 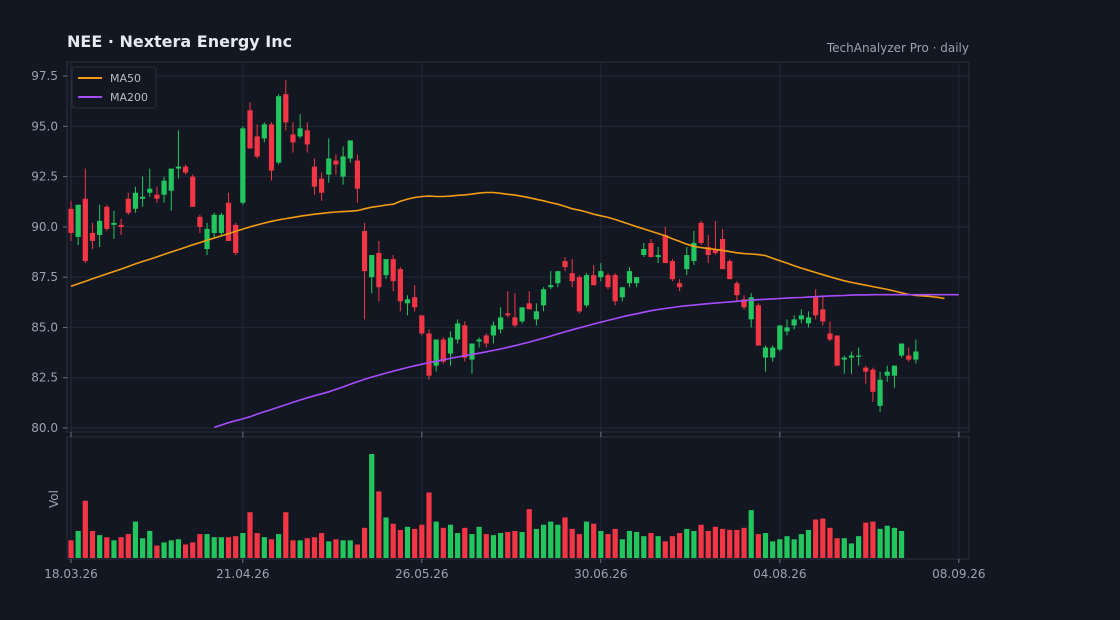 I want to click on x-tick-label: 21.04.26, so click(x=242, y=574).